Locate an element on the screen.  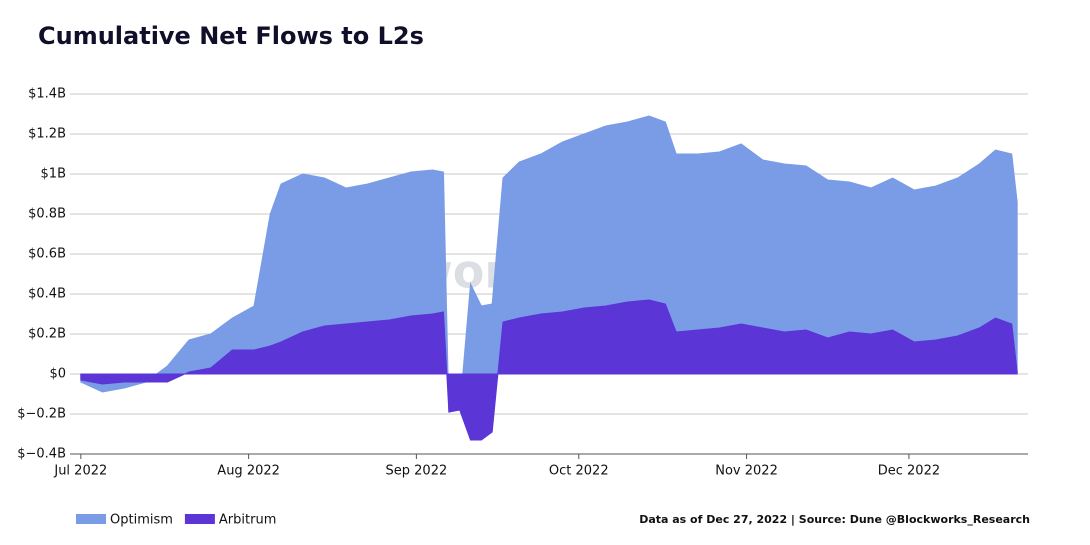
y-tick-label: $0.8B is located at coordinates (47, 214).